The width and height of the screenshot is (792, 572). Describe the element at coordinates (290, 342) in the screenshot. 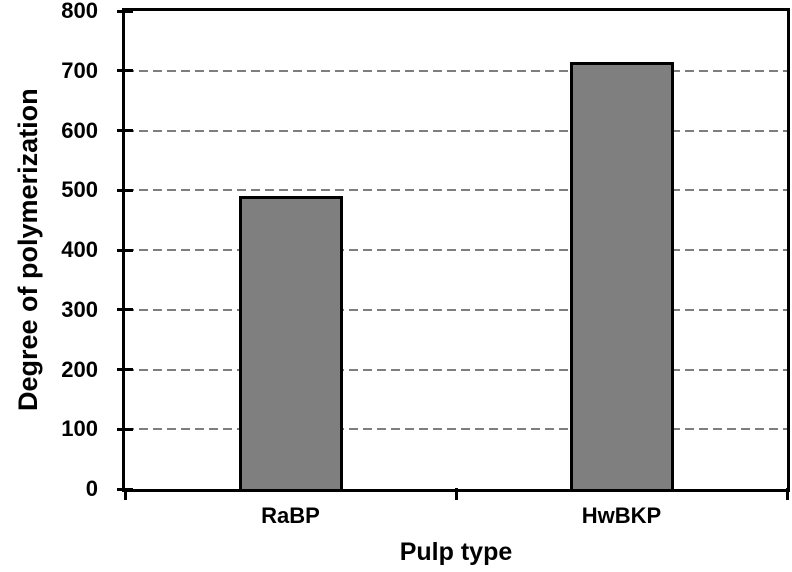

I see `bar-rabp` at that location.